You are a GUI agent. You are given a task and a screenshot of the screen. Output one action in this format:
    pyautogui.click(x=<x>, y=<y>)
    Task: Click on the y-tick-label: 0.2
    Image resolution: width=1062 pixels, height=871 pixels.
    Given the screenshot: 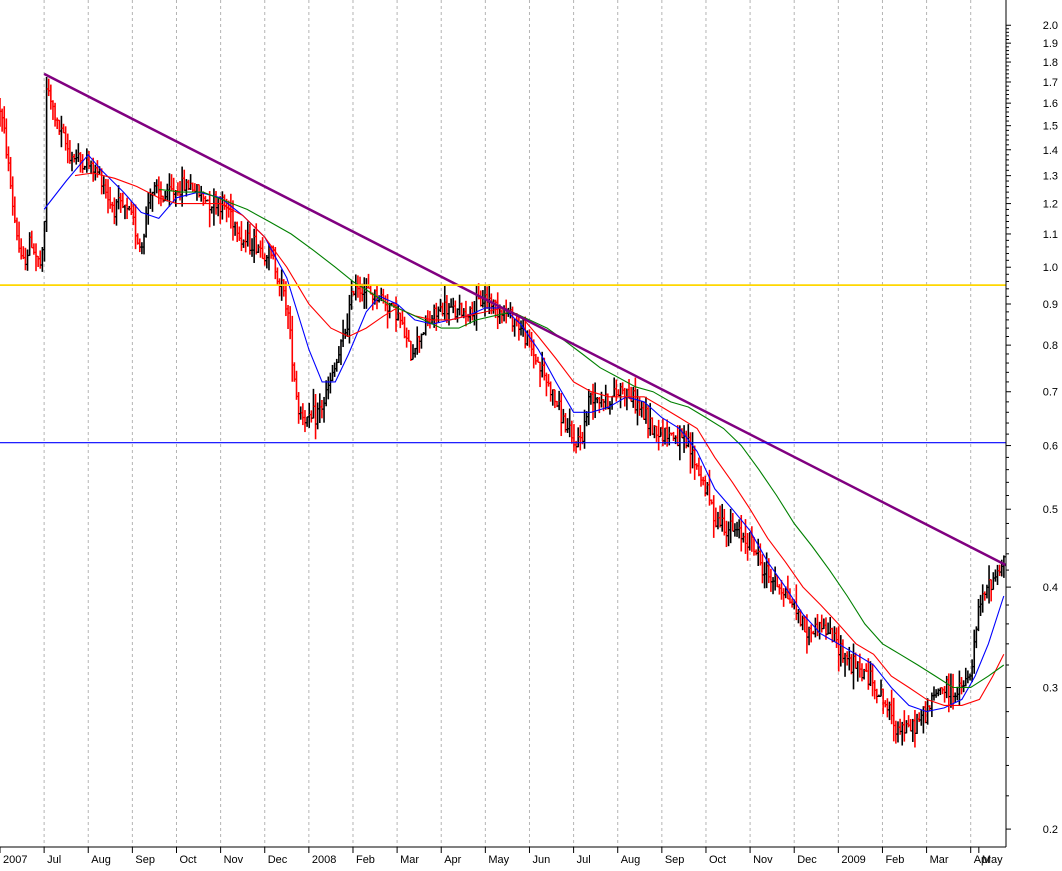 What is the action you would take?
    pyautogui.click(x=1050, y=830)
    